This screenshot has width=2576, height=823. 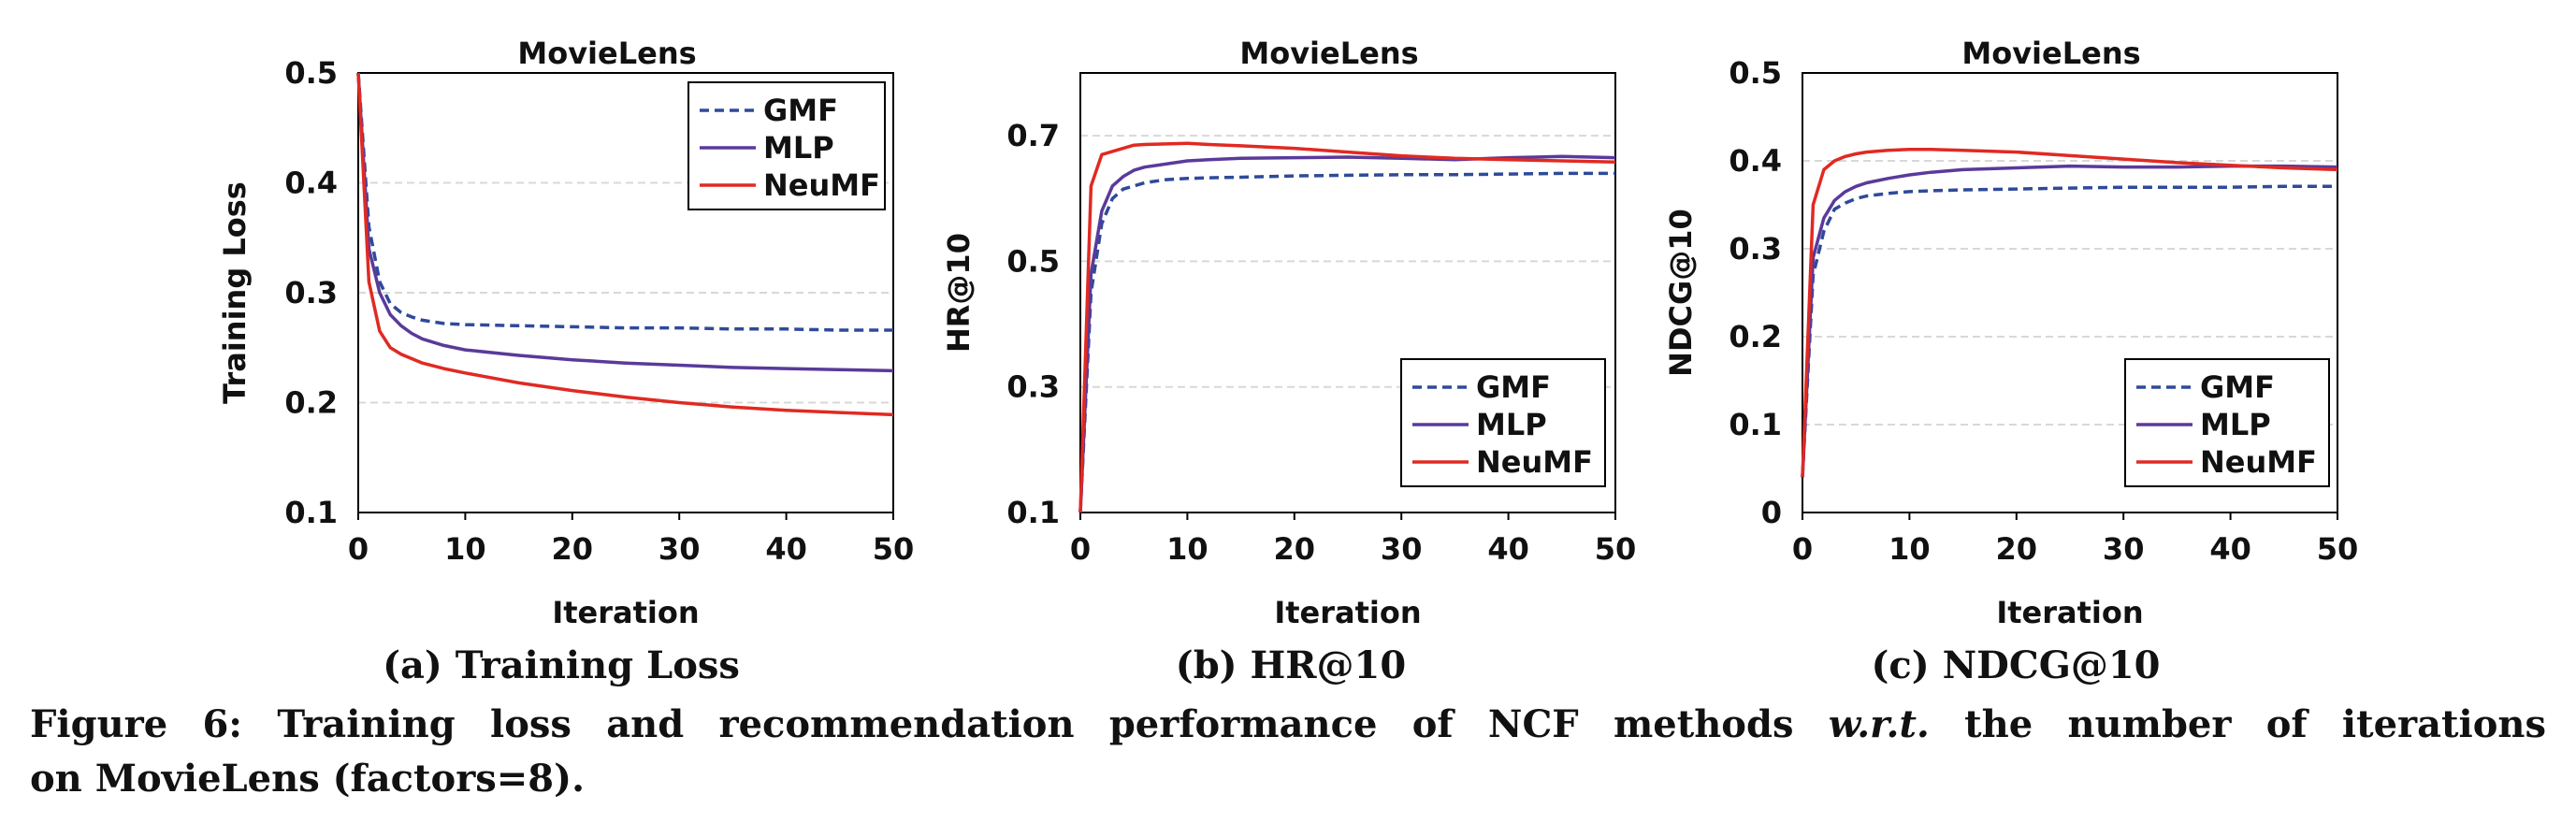 I want to click on y-axis-label: HR@10, so click(x=959, y=293).